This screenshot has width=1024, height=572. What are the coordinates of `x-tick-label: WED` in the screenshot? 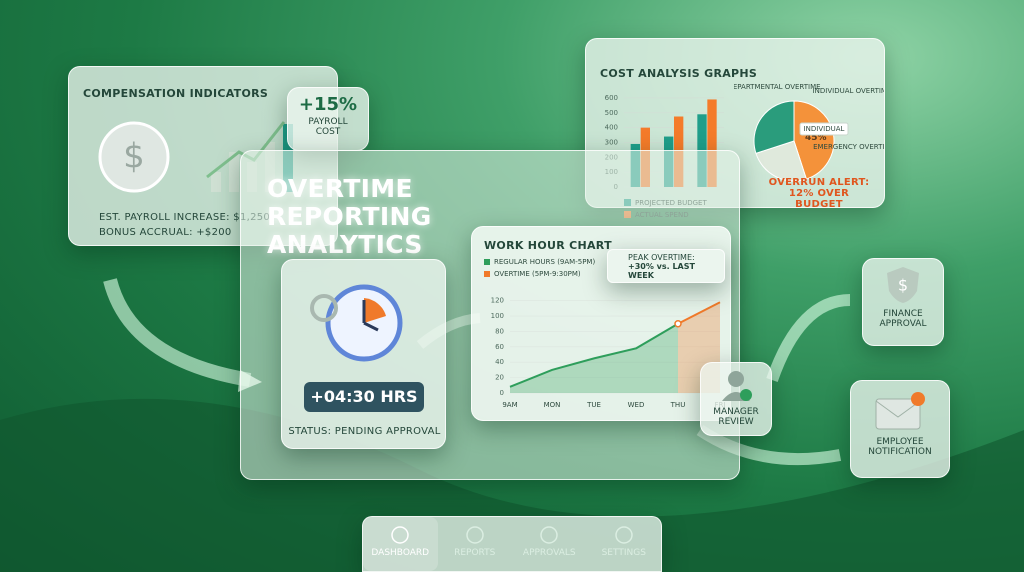 It's located at (636, 405).